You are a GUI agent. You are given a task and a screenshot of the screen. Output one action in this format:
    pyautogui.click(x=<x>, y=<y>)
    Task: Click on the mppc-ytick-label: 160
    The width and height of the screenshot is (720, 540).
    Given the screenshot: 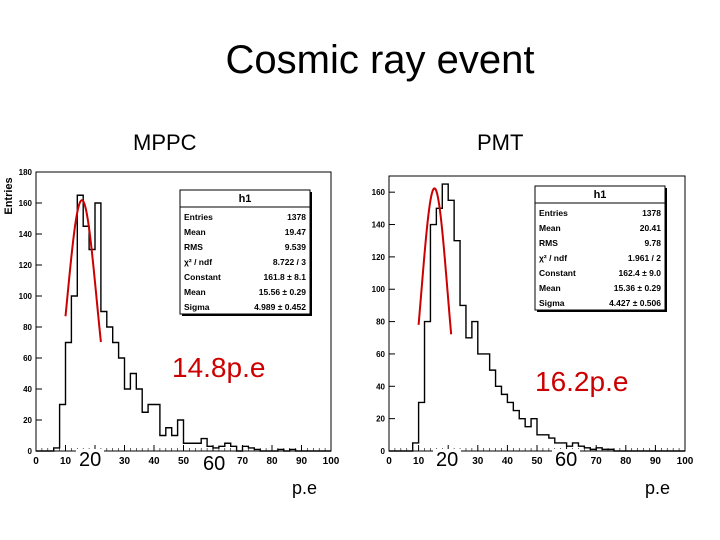 What is the action you would take?
    pyautogui.click(x=26, y=203)
    